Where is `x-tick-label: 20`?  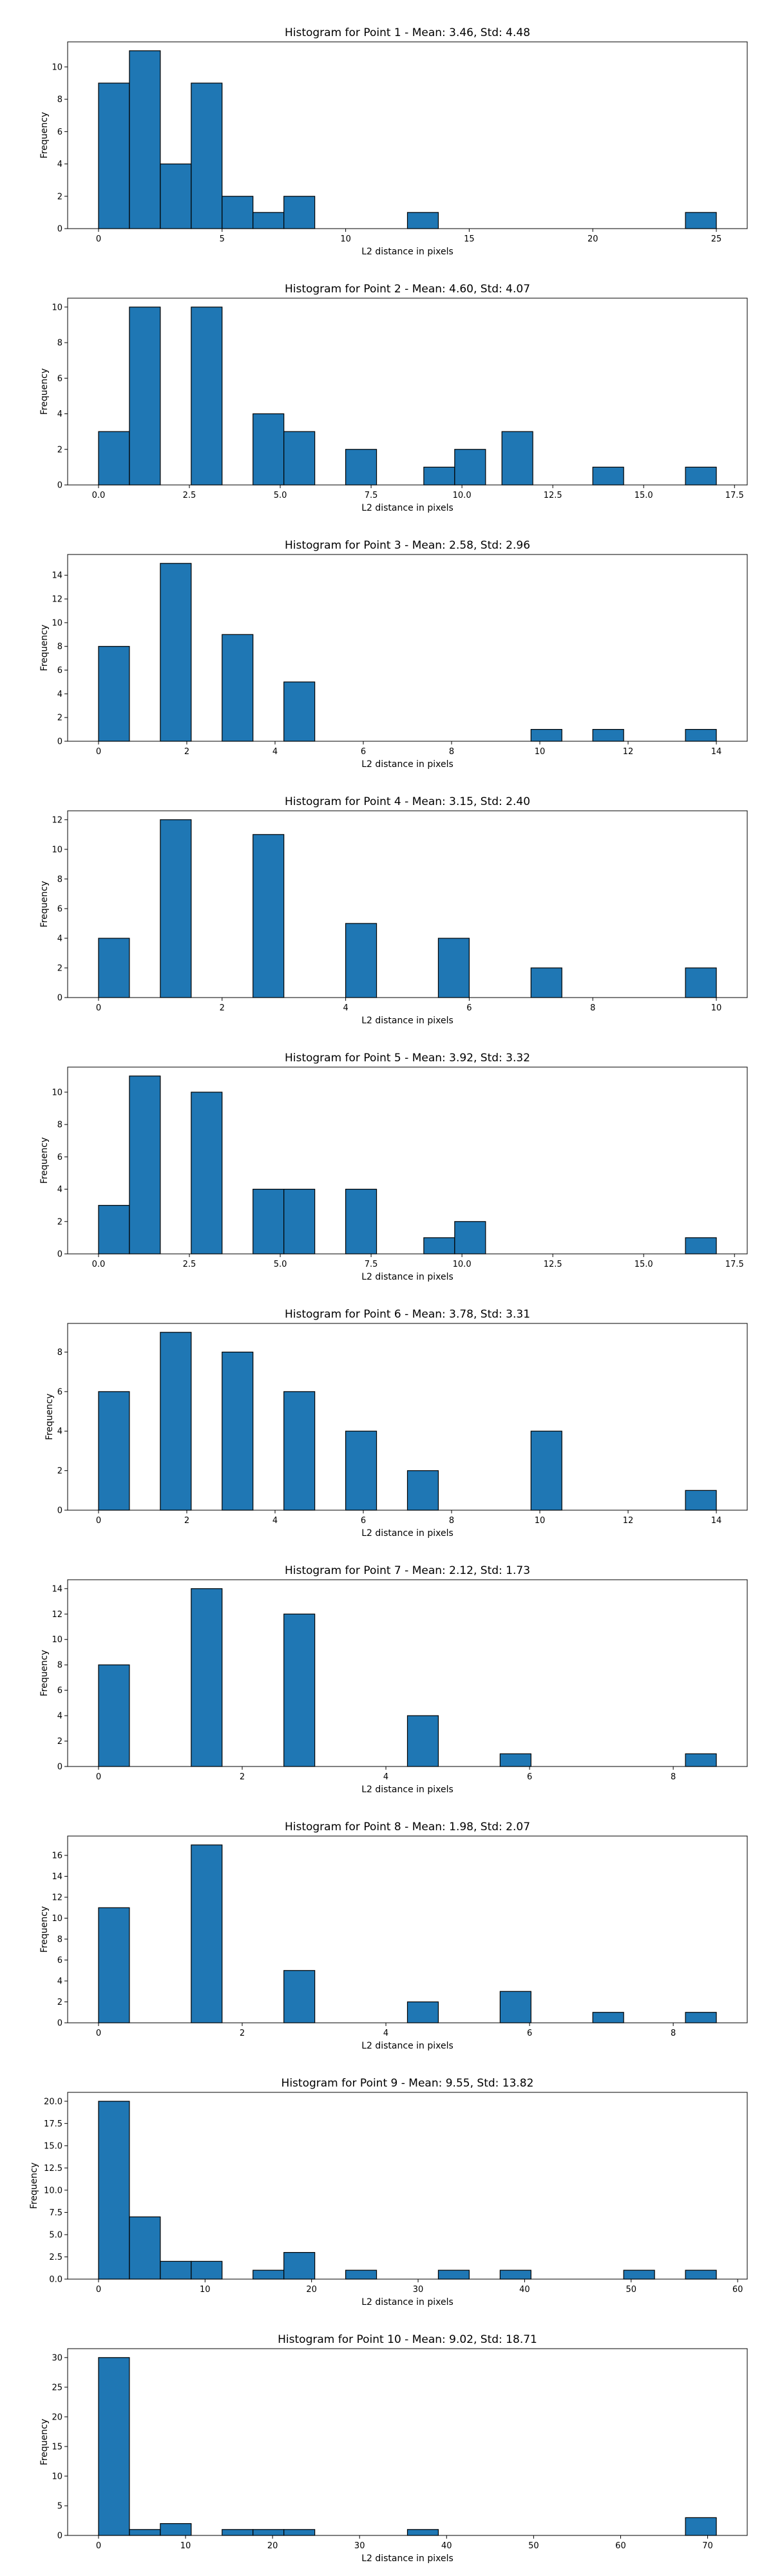 x-tick-label: 20 is located at coordinates (272, 2546).